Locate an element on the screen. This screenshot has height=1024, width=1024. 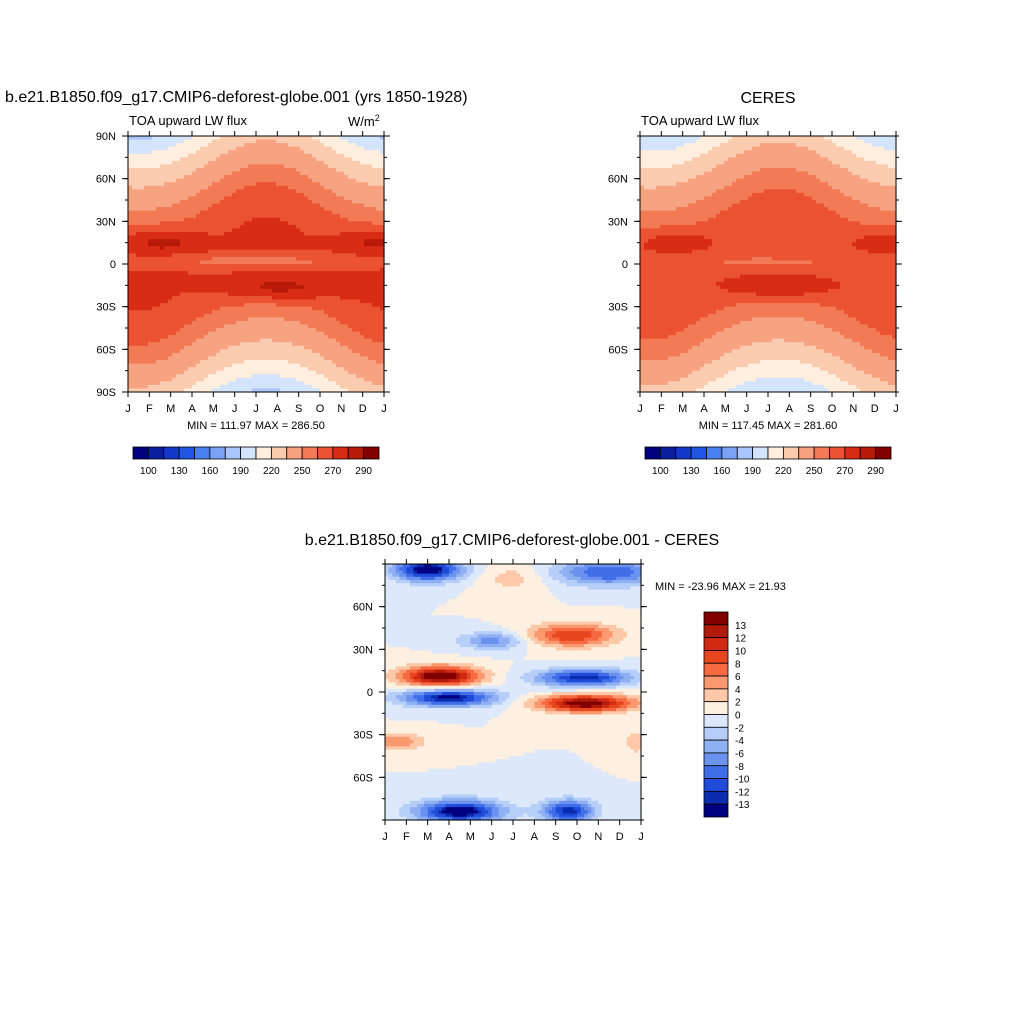
y-tick-label: 60S is located at coordinates (106, 350).